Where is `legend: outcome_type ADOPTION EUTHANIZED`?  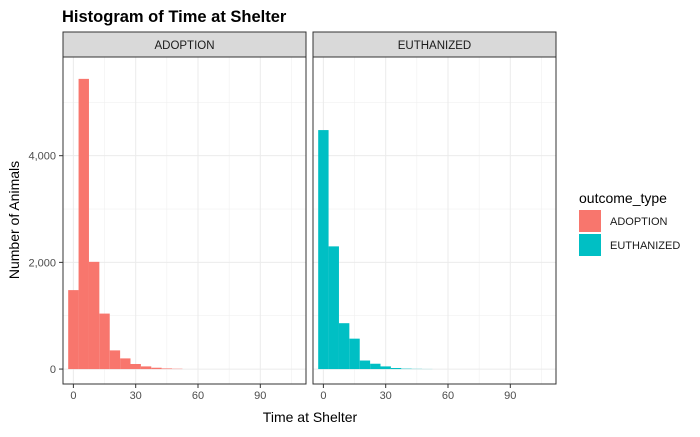
legend: outcome_type ADOPTION EUTHANIZED is located at coordinates (629, 223).